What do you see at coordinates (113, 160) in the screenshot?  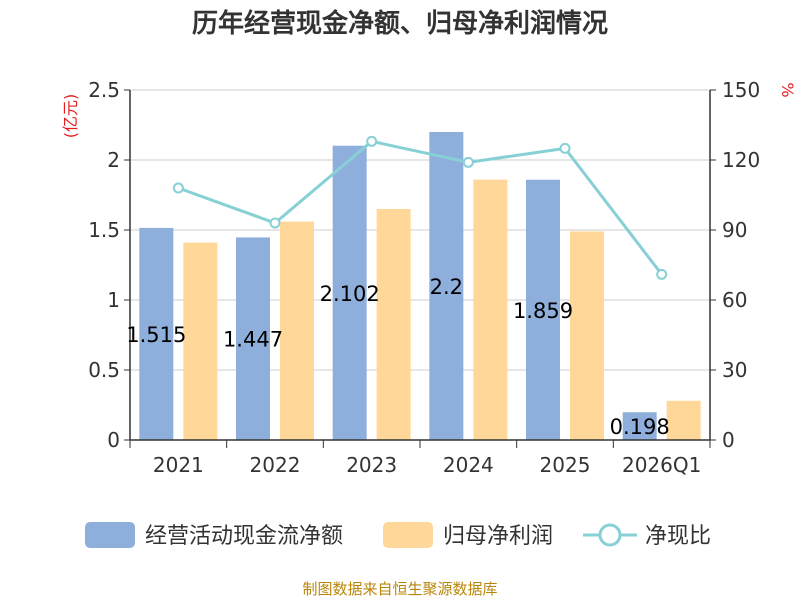 I see `left-tick-label: 2` at bounding box center [113, 160].